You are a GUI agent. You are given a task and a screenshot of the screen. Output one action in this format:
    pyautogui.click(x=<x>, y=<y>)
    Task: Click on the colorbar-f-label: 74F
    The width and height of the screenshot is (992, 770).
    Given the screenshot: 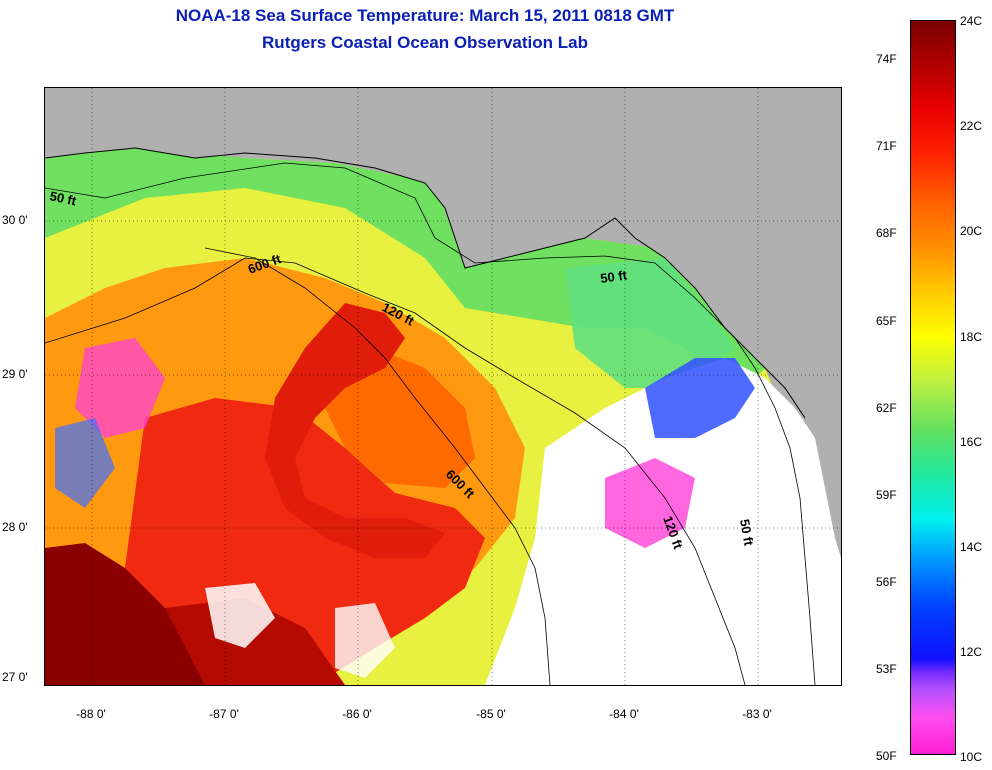 What is the action you would take?
    pyautogui.click(x=886, y=59)
    